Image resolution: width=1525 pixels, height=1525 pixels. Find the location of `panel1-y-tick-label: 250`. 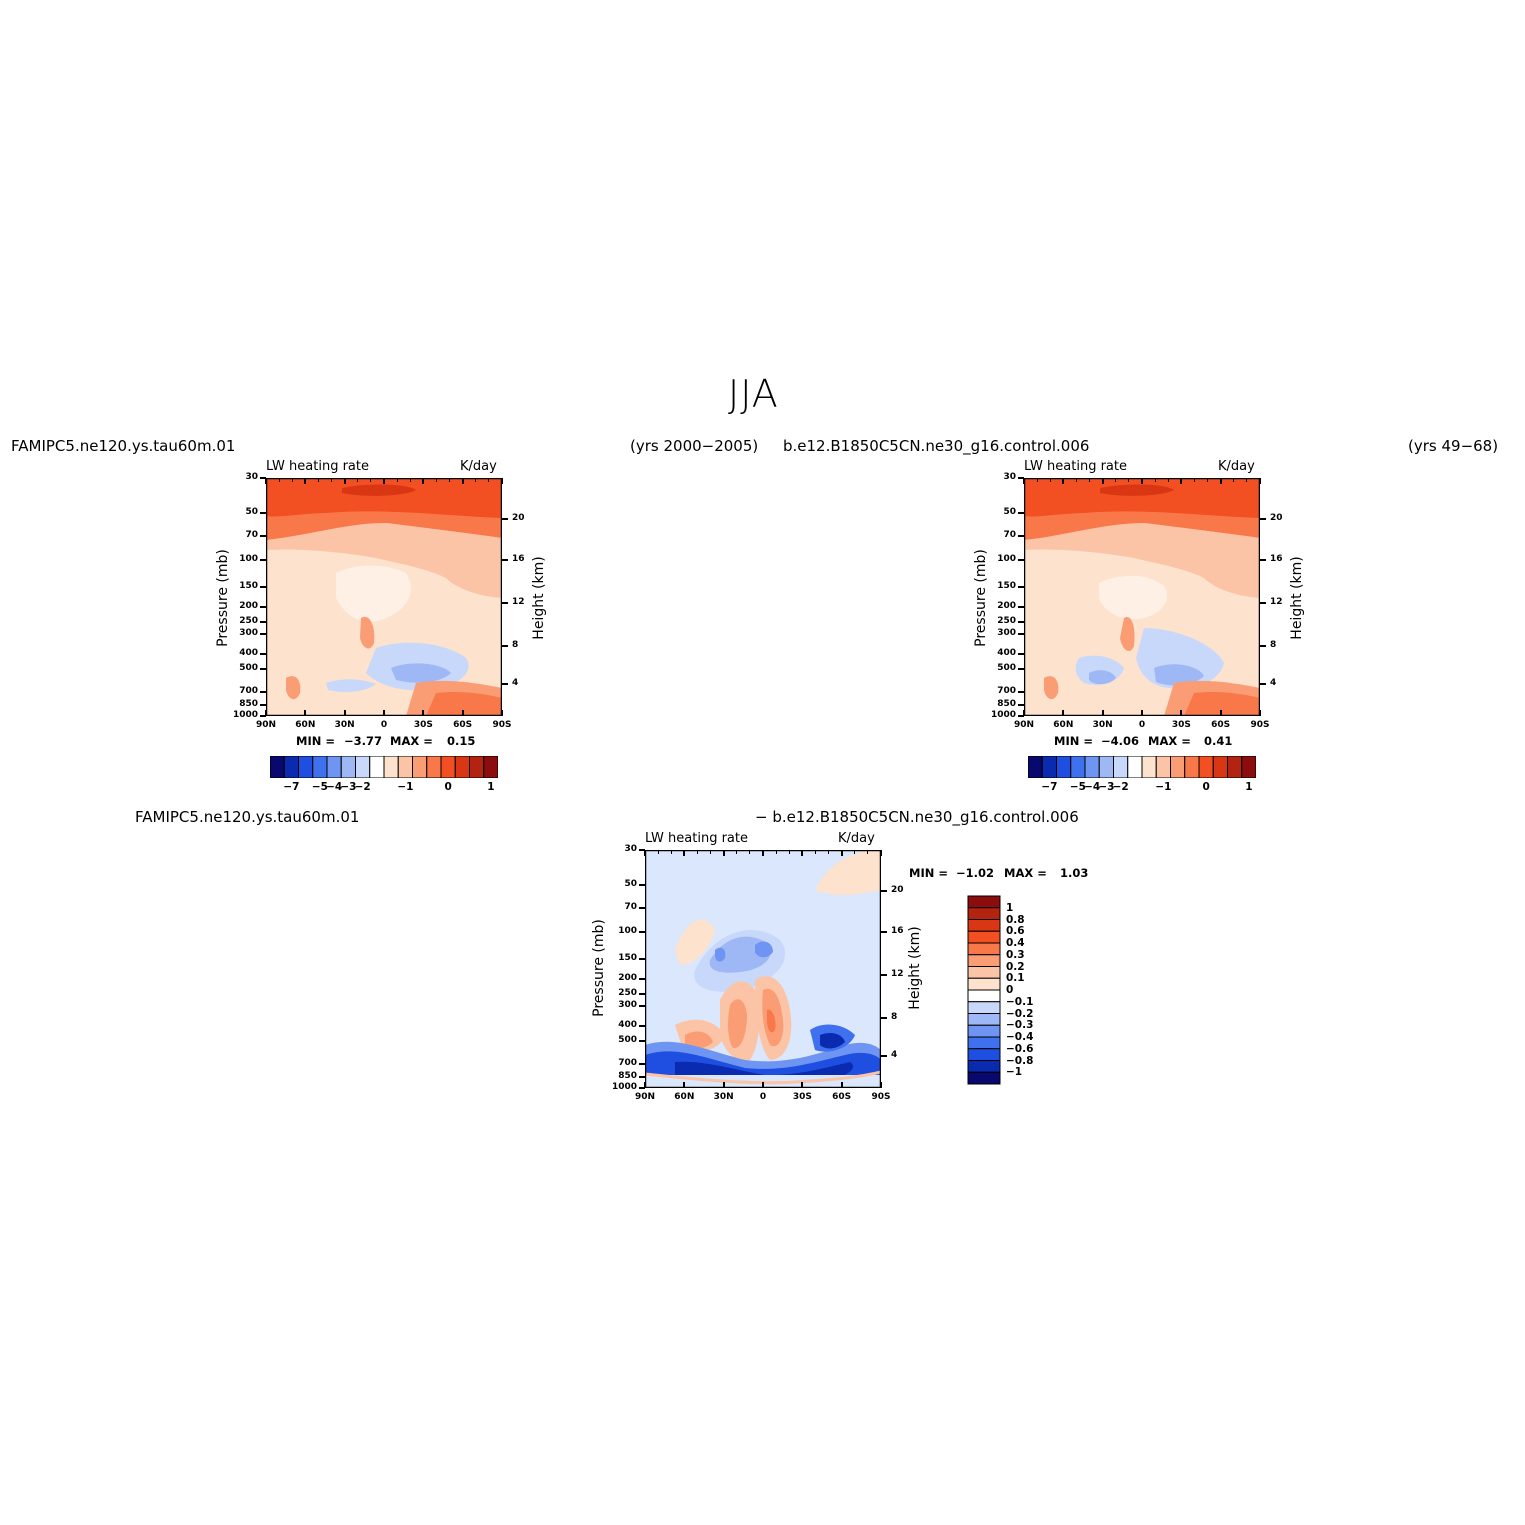

panel1-y-tick-label: 250 is located at coordinates (248, 620).